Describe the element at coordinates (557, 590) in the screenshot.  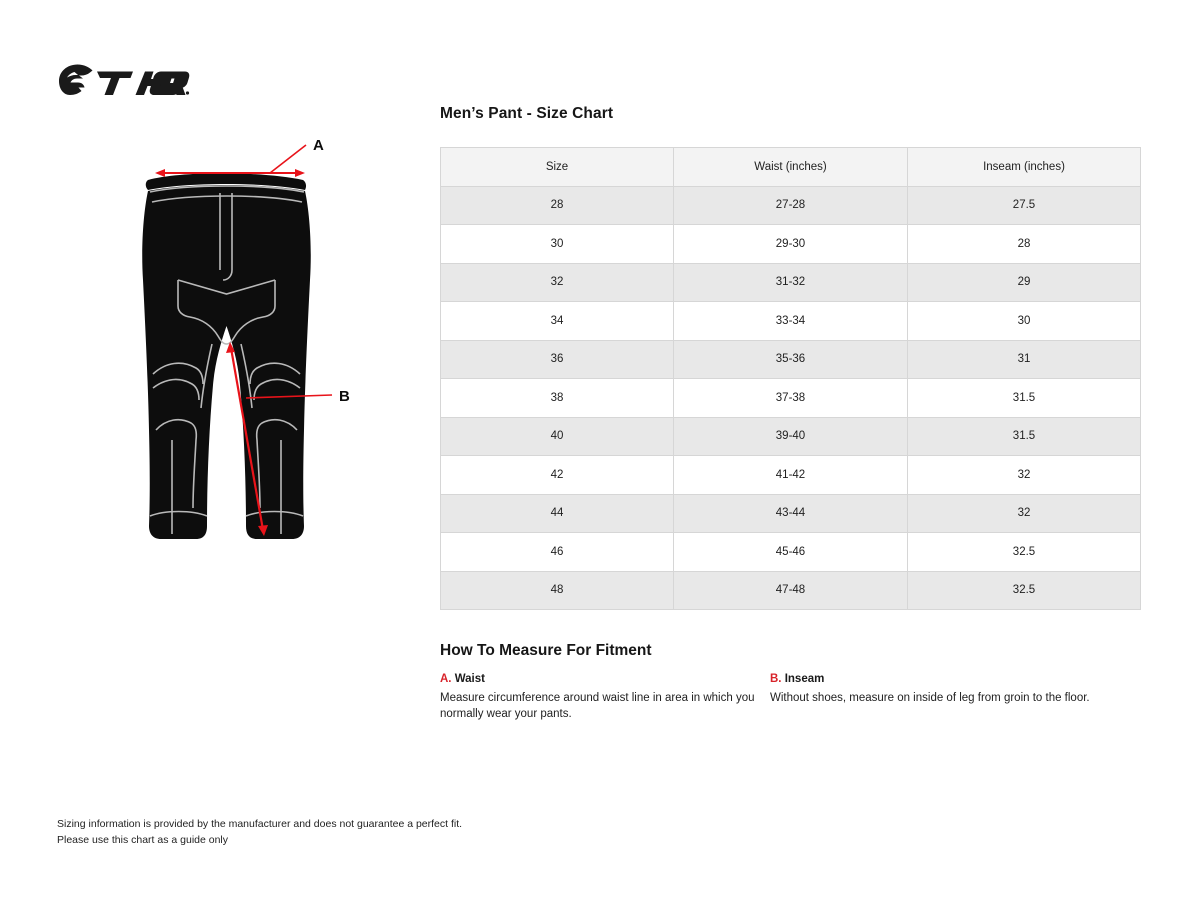
I see `cell-size: 48` at that location.